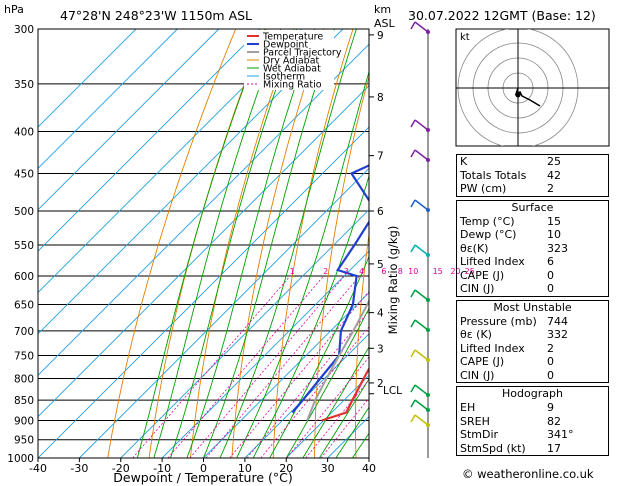  I want to click on pressure-tick-label: 300, so click(24, 30).